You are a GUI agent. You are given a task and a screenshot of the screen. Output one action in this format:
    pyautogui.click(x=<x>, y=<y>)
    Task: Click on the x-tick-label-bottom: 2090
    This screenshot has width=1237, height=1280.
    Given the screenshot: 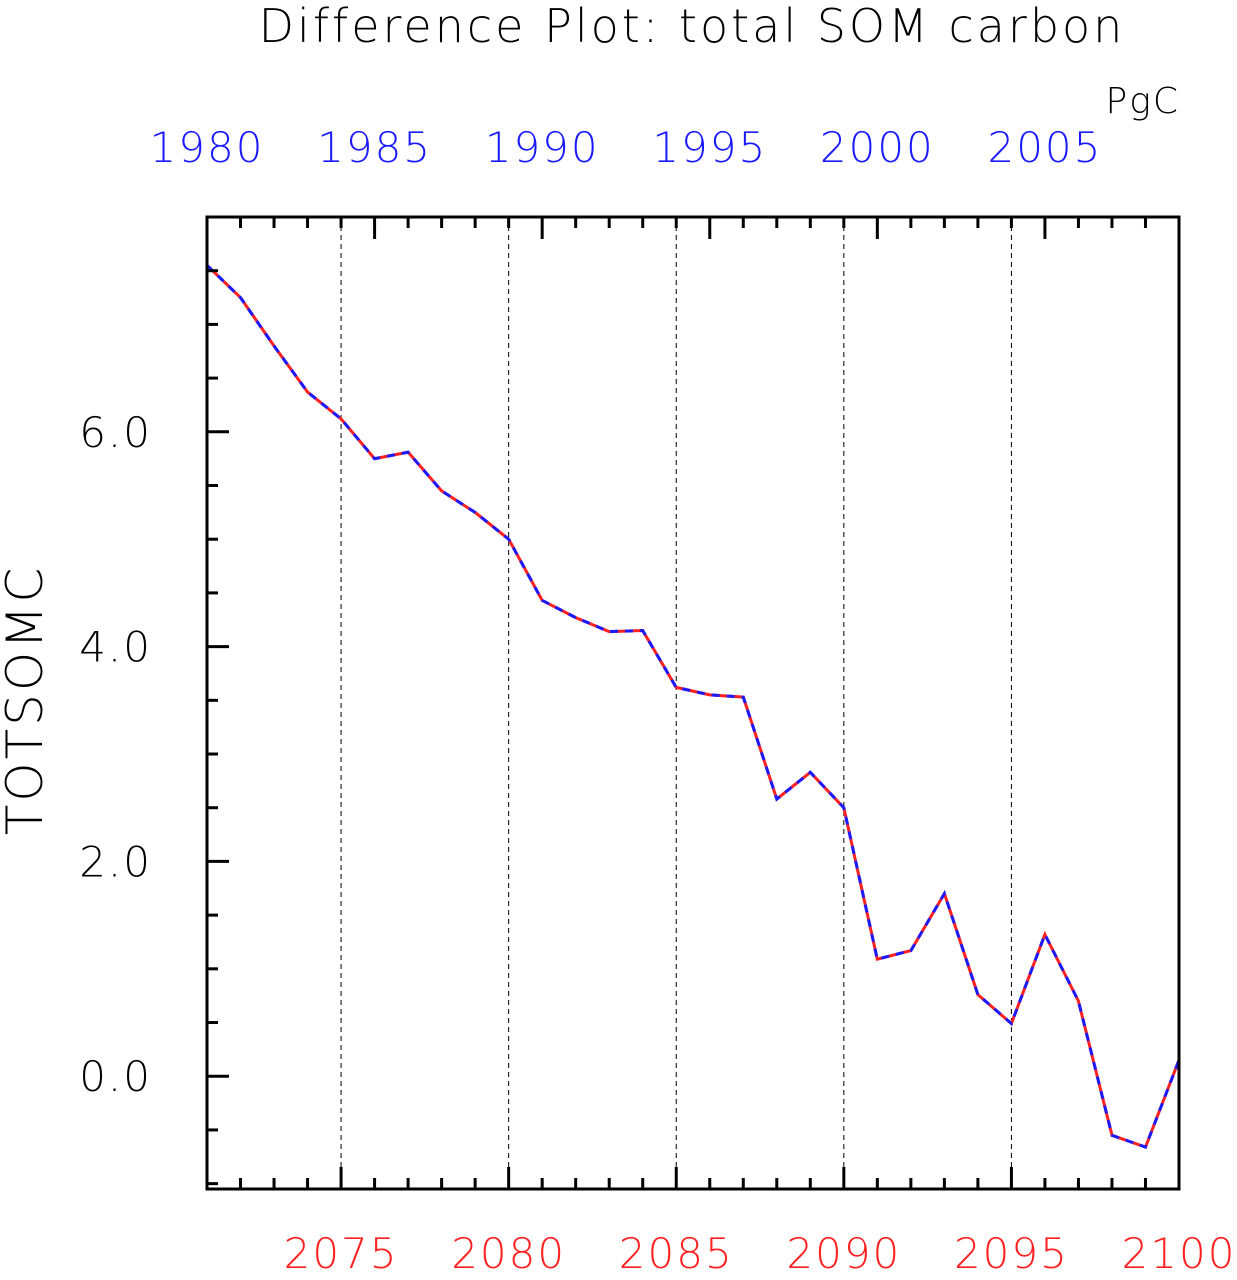 What is the action you would take?
    pyautogui.click(x=843, y=1253)
    